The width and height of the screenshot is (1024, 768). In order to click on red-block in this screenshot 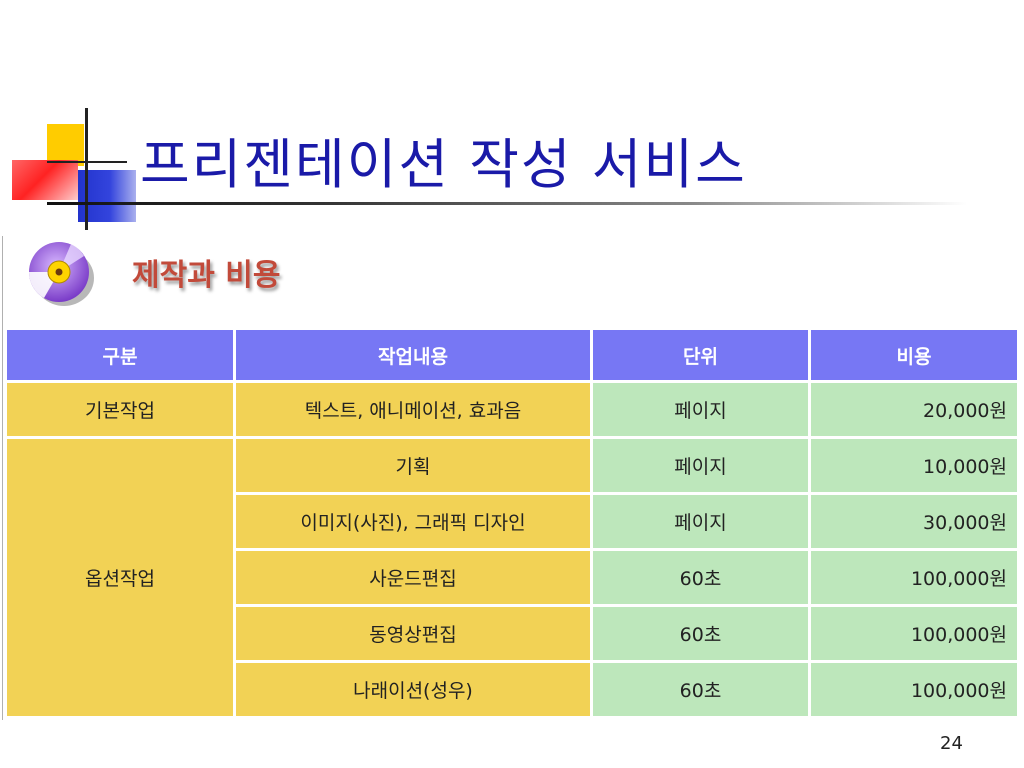, I will do `click(45, 180)`.